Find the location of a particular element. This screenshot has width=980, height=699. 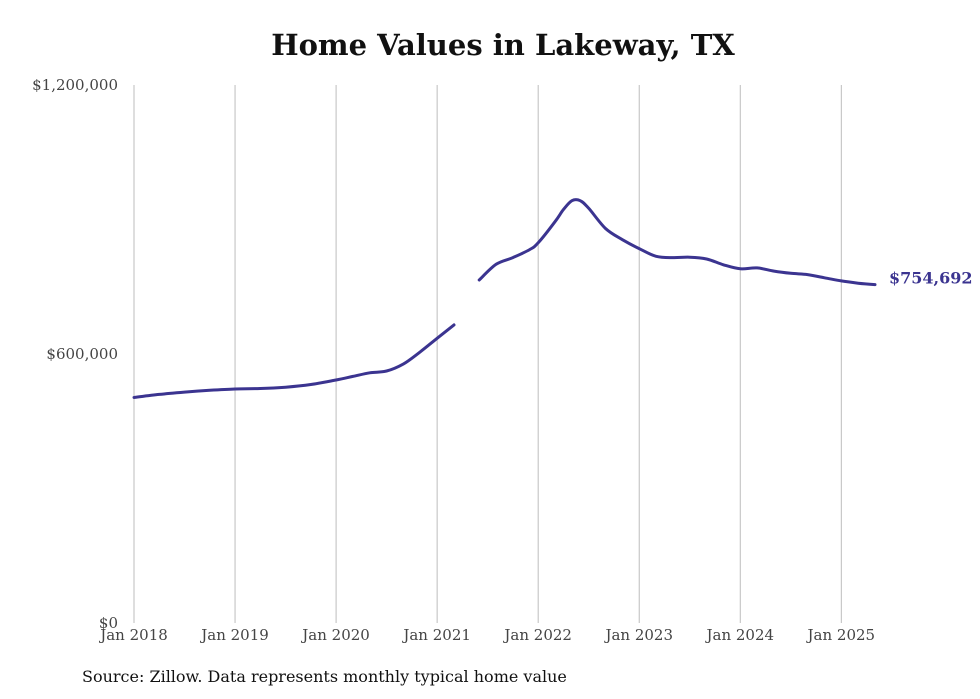

end-value-label: $754,692 is located at coordinates (931, 278).